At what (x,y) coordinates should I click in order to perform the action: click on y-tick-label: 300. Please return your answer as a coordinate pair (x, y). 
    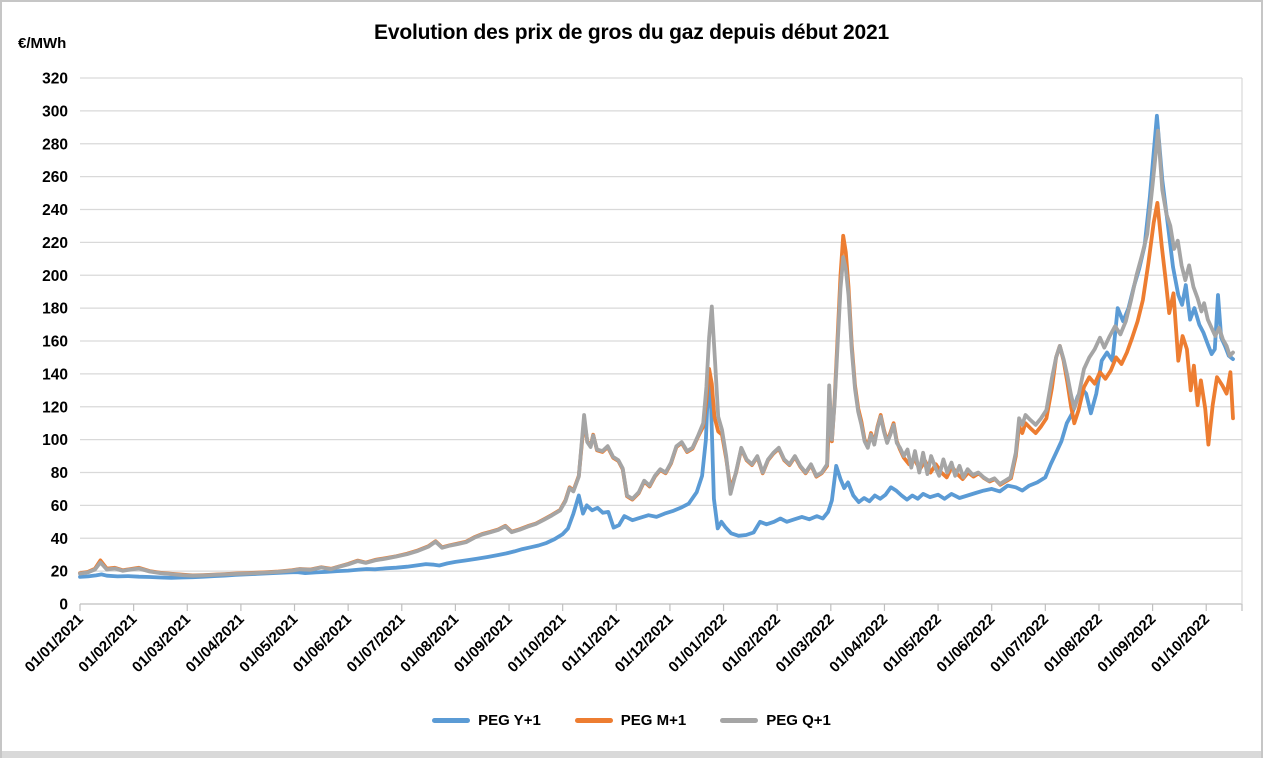
    Looking at the image, I should click on (55, 111).